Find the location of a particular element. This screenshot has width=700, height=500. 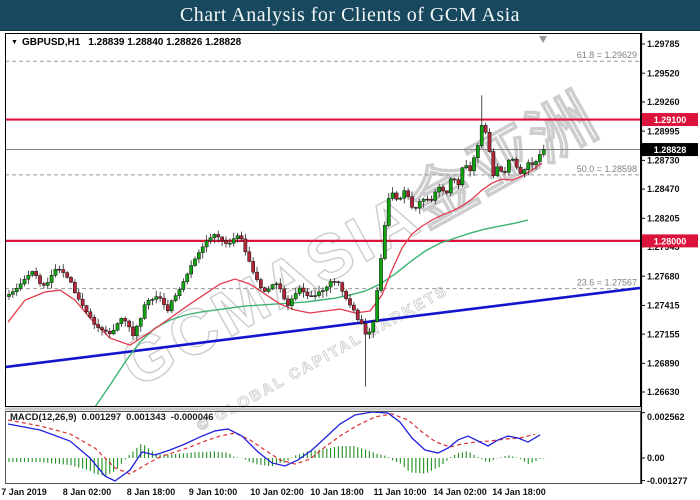

time-label-0: 7 Jan 2019 is located at coordinates (24, 492).